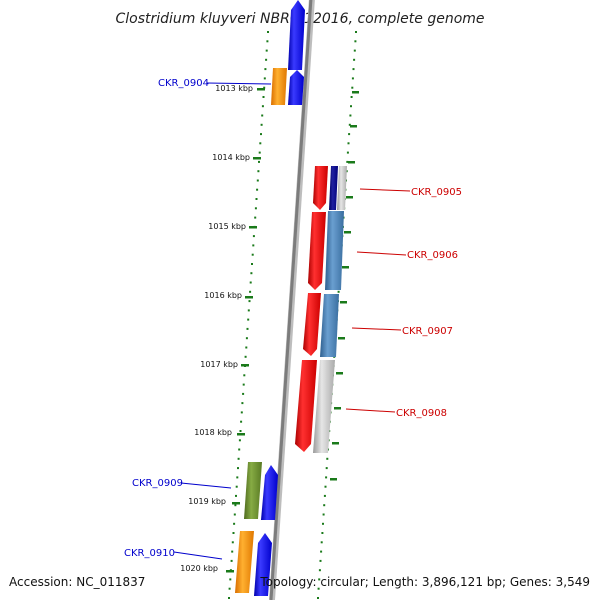 This screenshot has height=600, width=600. Describe the element at coordinates (253, 490) in the screenshot. I see `gene-block-CKR_0909-olive` at that location.